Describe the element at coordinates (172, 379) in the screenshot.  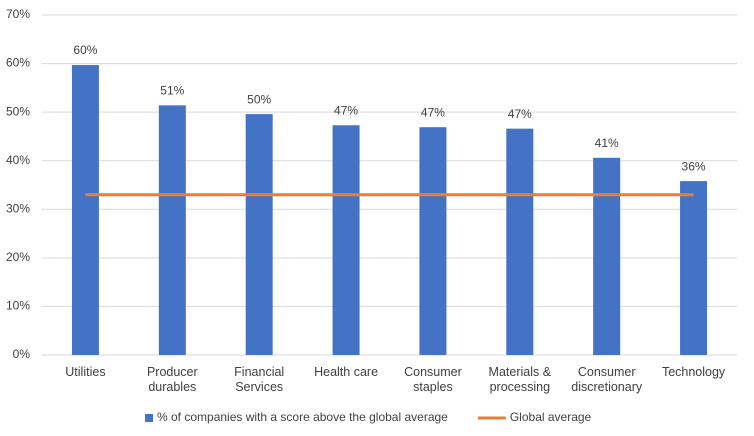
I see `x-tick-label: Producer durables` at that location.